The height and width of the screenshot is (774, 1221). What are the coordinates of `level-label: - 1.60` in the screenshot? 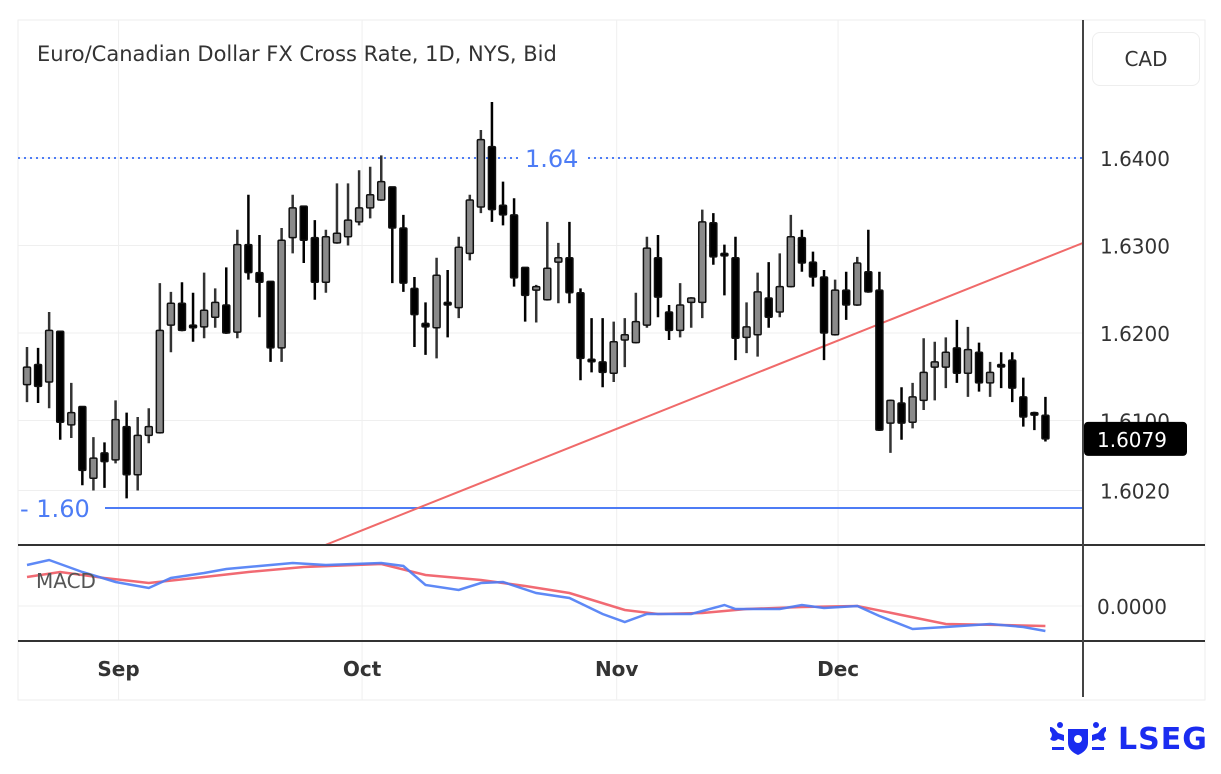 It's located at (55, 509).